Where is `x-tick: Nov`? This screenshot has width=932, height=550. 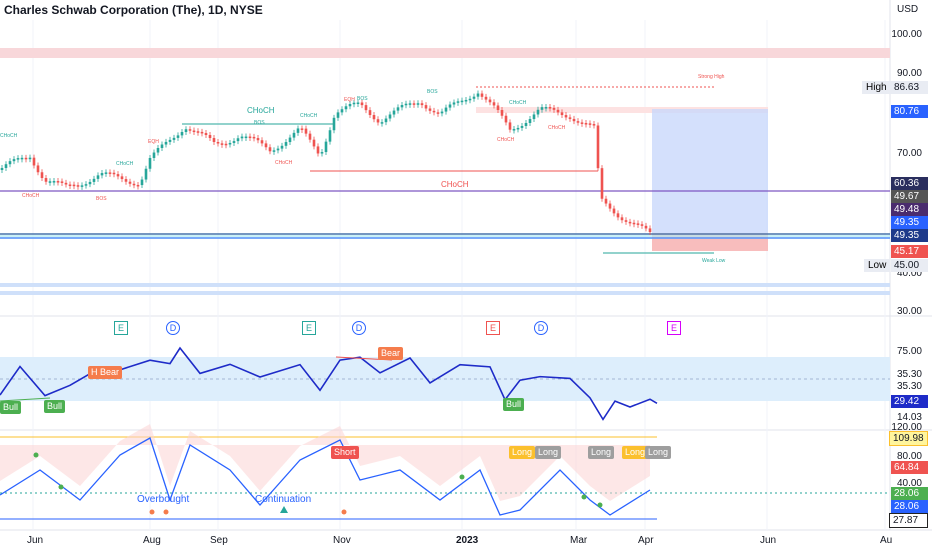
x-tick: Nov is located at coordinates (342, 540).